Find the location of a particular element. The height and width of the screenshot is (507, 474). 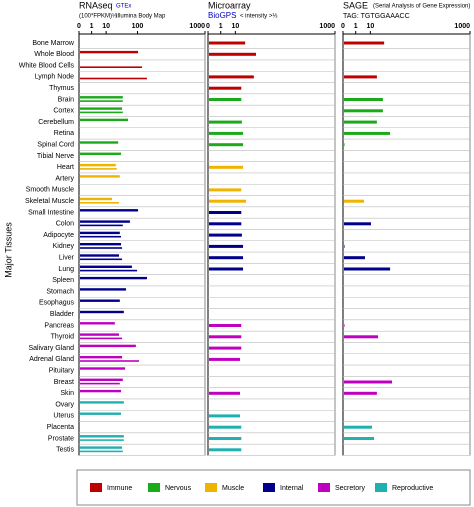

legend-box is located at coordinates (273, 487).